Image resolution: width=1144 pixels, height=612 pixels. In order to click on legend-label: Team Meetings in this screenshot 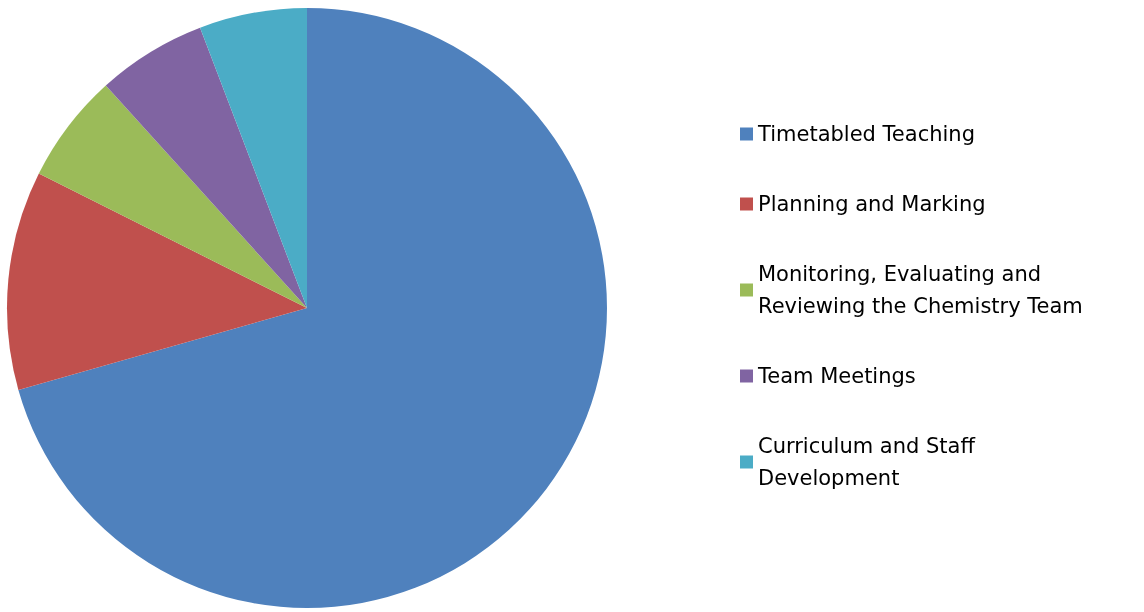, I will do `click(836, 376)`.